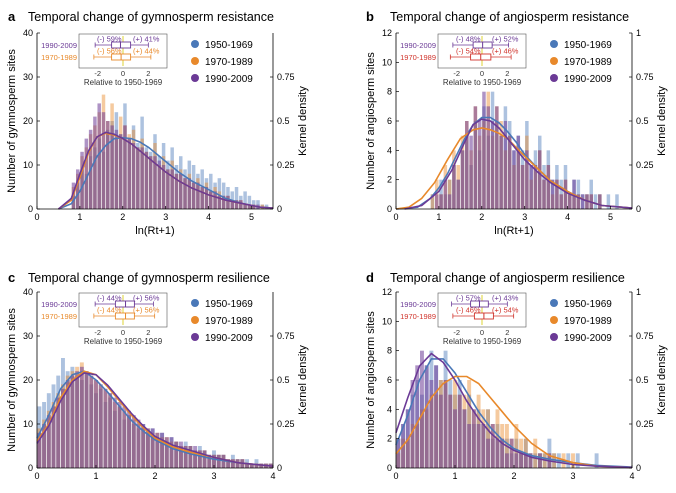 The image size is (676, 493). I want to click on legend-label: 1990-2009, so click(229, 79).